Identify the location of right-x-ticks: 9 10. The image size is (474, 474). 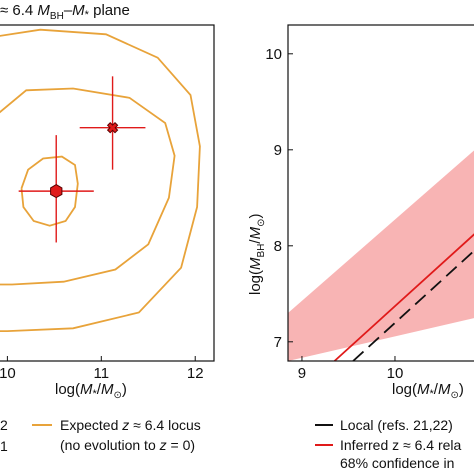
(351, 369).